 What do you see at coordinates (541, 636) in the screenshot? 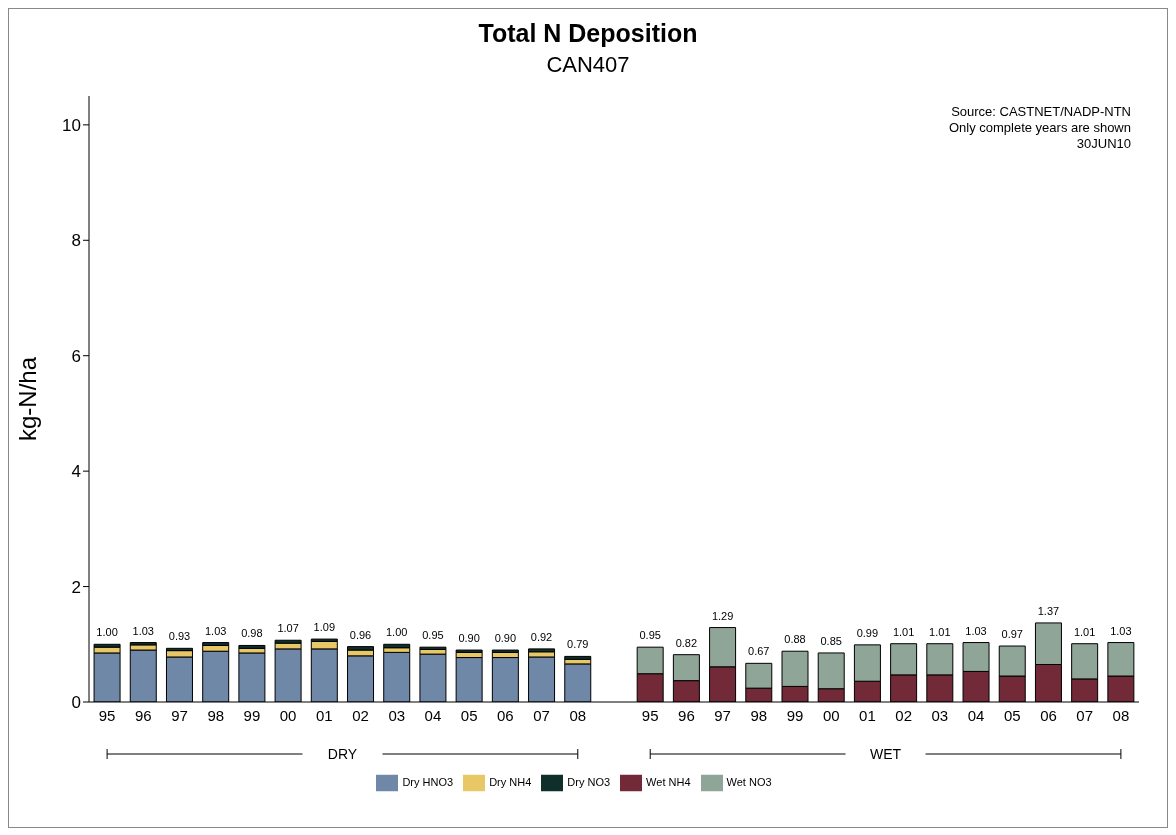
I see `total-label: 0.92` at bounding box center [541, 636].